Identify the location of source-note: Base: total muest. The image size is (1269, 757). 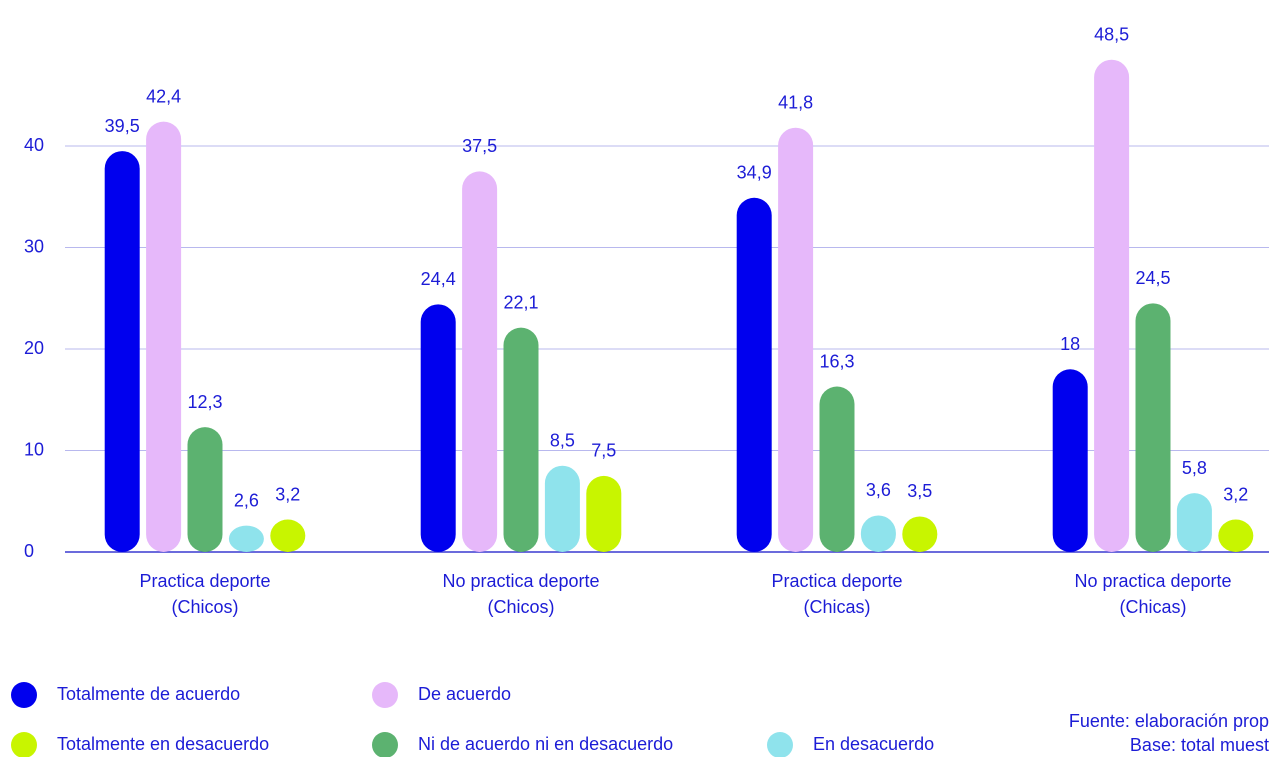
(1199, 745).